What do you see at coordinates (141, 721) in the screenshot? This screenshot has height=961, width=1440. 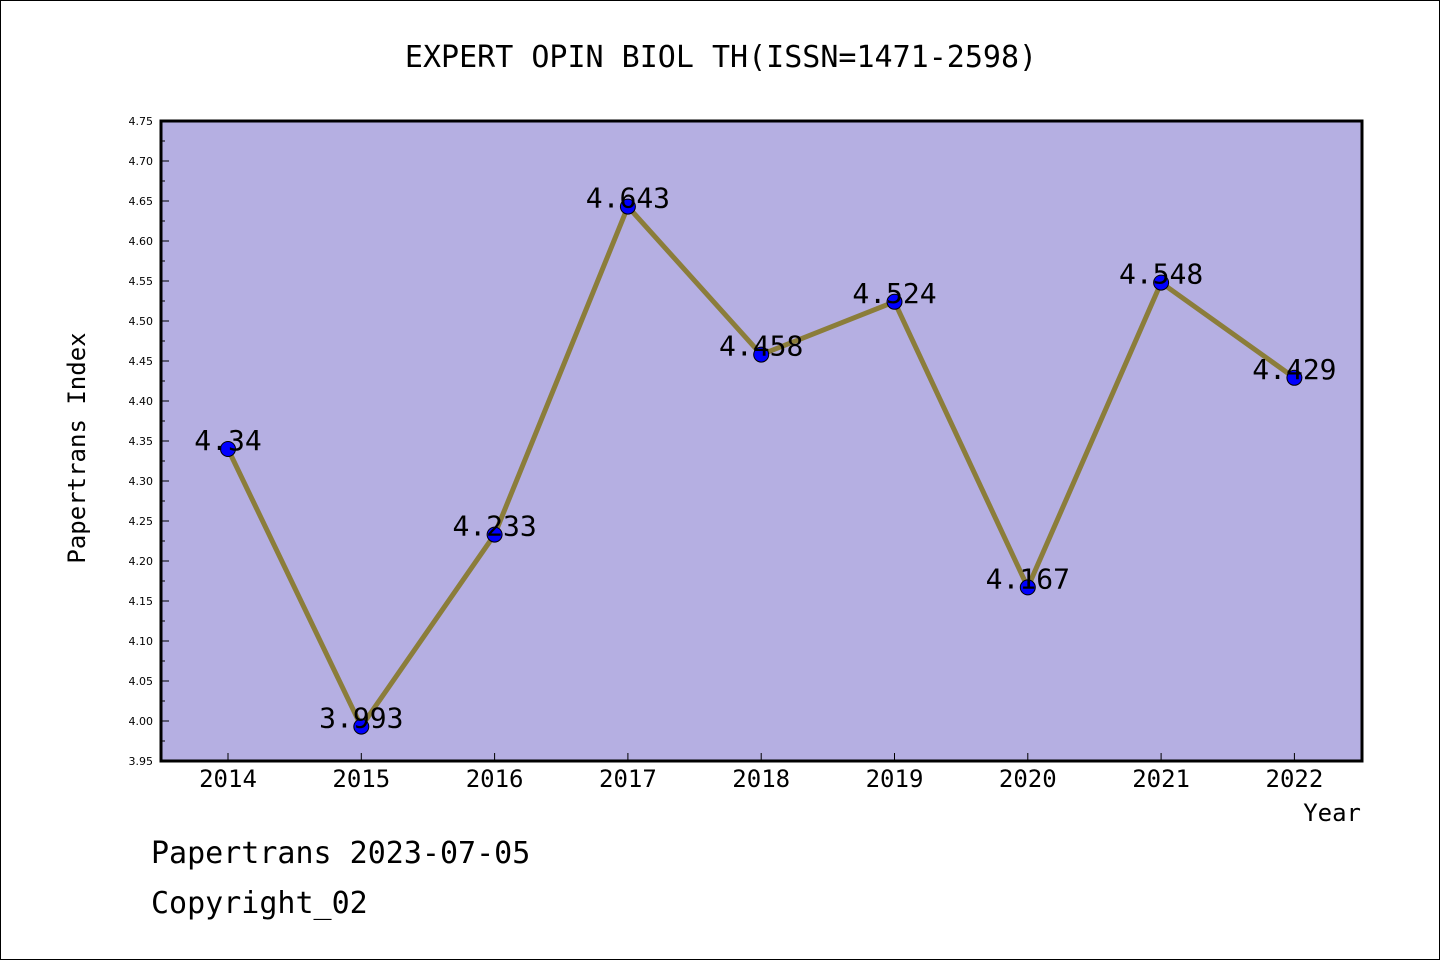 I see `y-tick-label: 4.00` at bounding box center [141, 721].